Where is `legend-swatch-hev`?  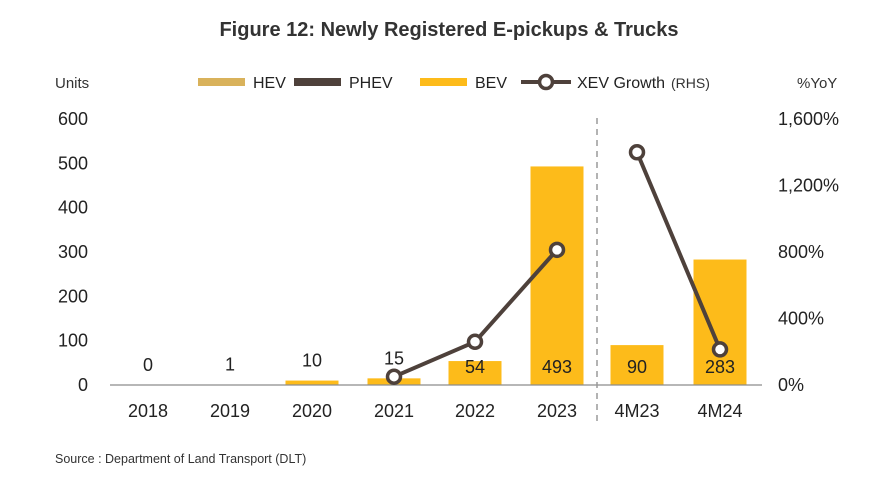
legend-swatch-hev is located at coordinates (221, 82).